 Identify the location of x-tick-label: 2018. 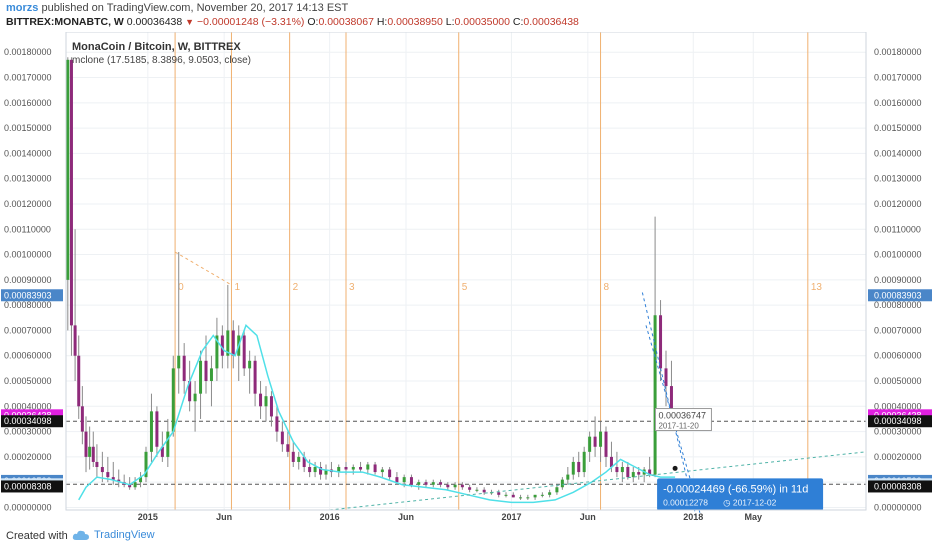
(693, 517).